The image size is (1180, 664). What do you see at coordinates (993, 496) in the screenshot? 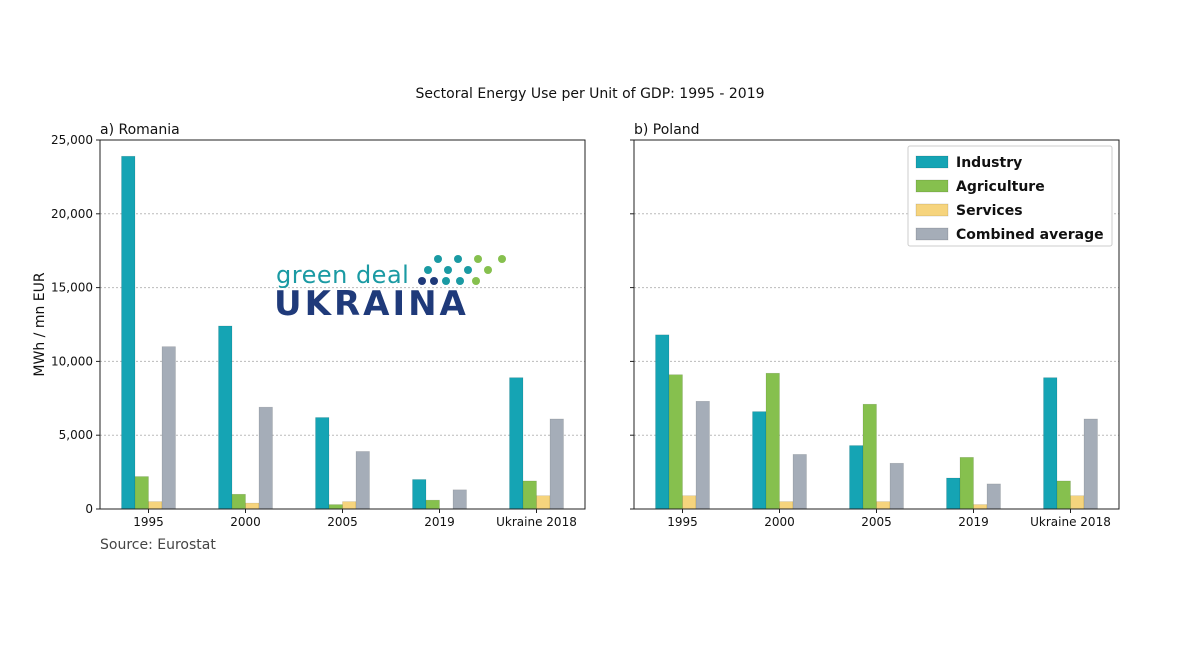
I see `bar-poland-combined-average-2019` at bounding box center [993, 496].